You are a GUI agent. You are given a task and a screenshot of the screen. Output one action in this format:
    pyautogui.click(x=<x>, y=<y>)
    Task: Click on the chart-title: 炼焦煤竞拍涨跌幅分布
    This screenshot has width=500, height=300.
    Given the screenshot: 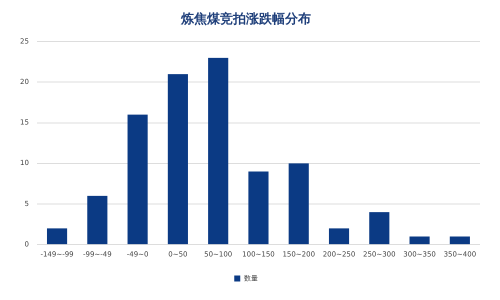 What is the action you would take?
    pyautogui.click(x=245, y=19)
    